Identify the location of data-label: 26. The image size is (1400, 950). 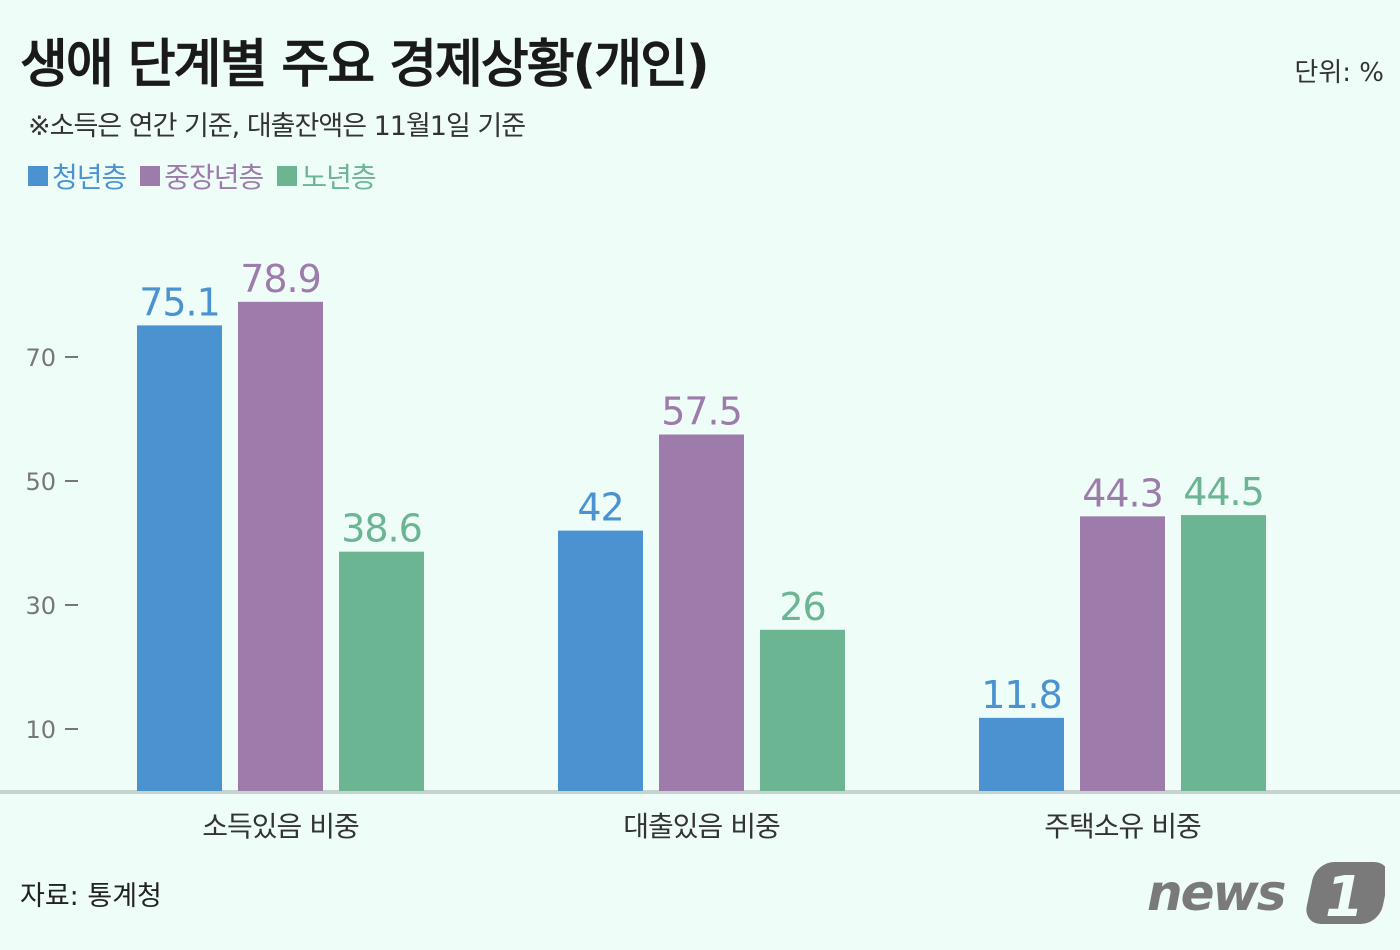
(802, 607).